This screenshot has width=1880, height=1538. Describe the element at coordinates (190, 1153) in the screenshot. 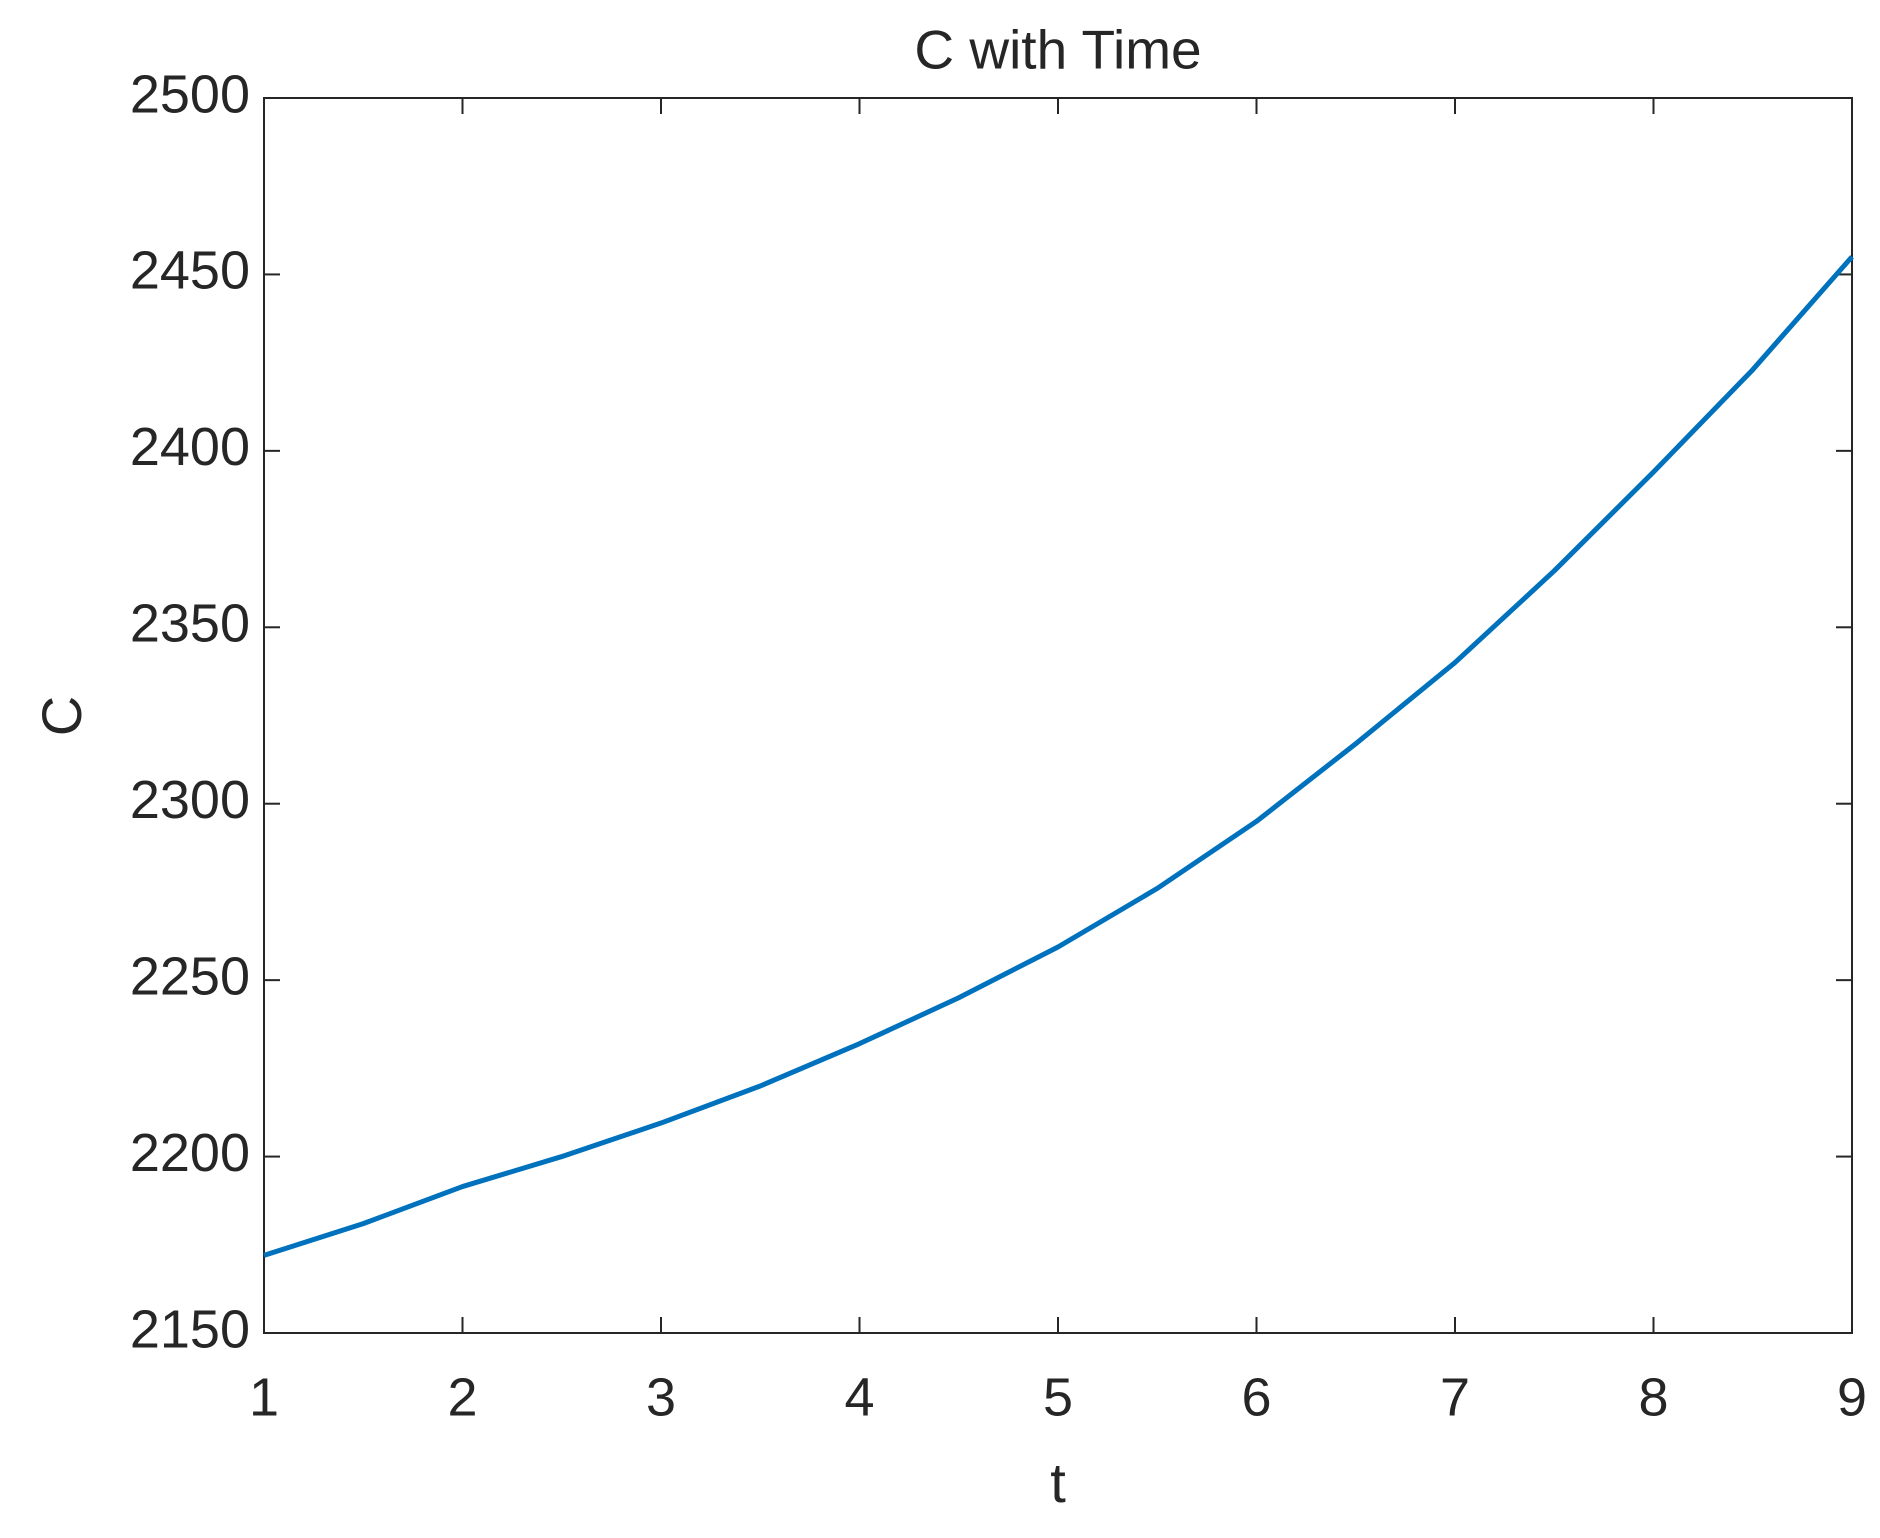

I see `y-tick-label: 2200` at that location.